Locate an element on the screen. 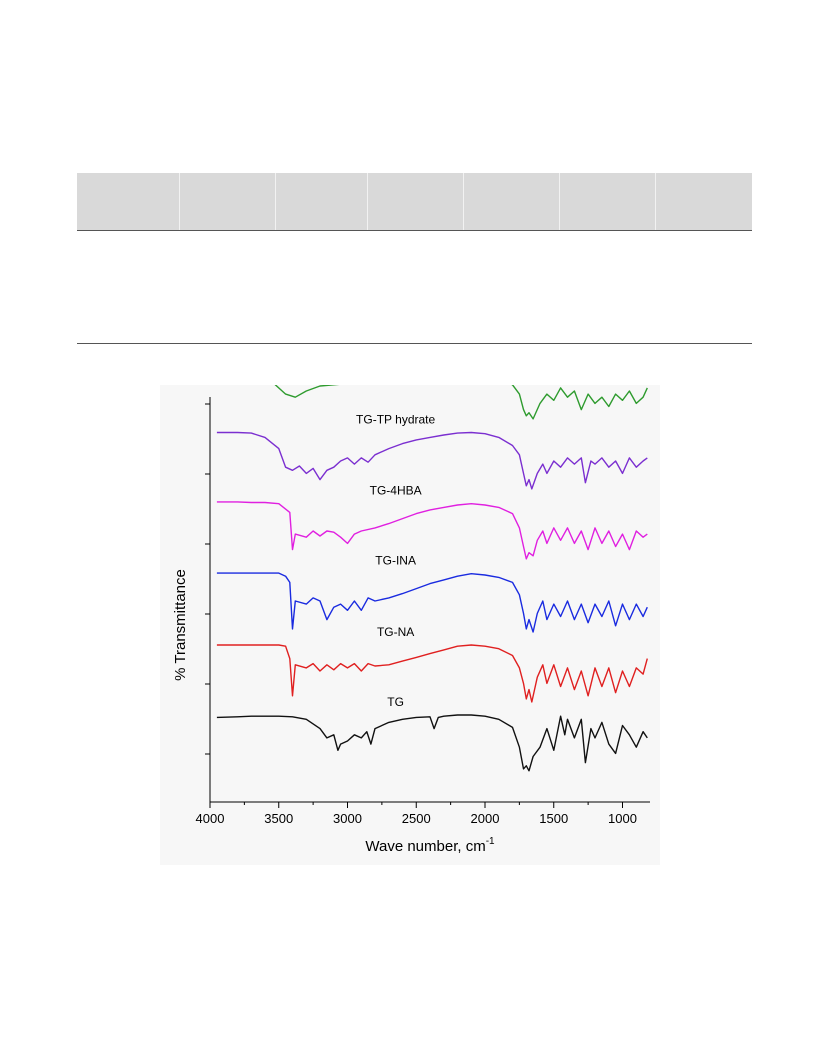 This screenshot has height=1056, width=816. series-line-tg-tp-hydrate is located at coordinates (432, 460).